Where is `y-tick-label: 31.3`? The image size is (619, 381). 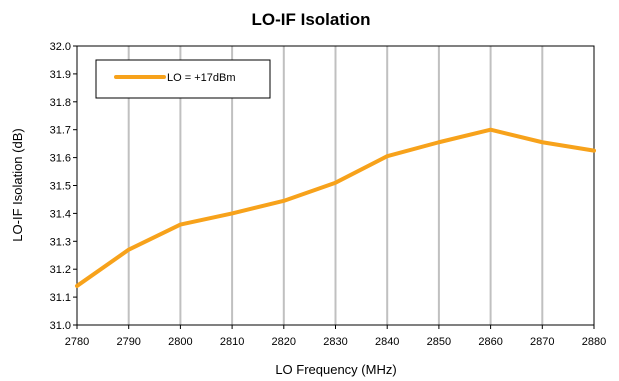 y-tick-label: 31.3 is located at coordinates (60, 242).